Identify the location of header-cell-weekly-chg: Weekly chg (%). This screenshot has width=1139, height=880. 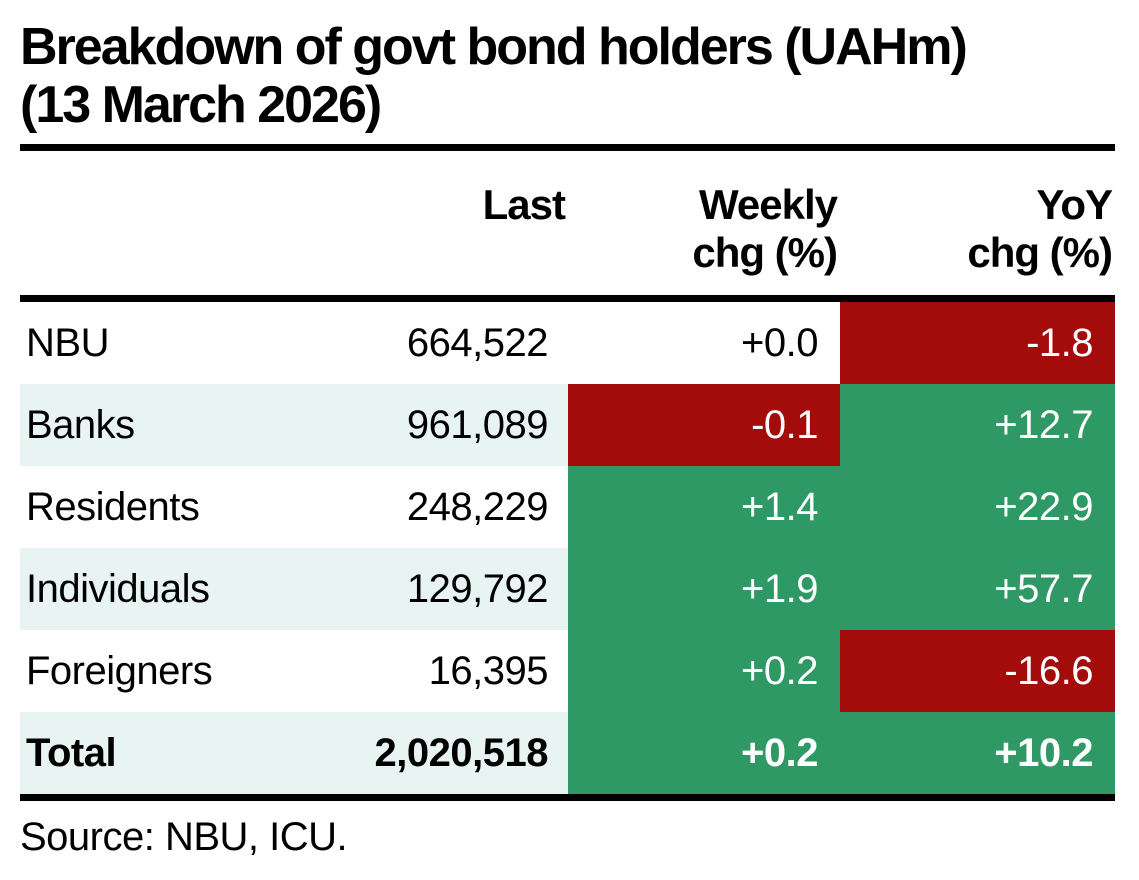
(704, 229).